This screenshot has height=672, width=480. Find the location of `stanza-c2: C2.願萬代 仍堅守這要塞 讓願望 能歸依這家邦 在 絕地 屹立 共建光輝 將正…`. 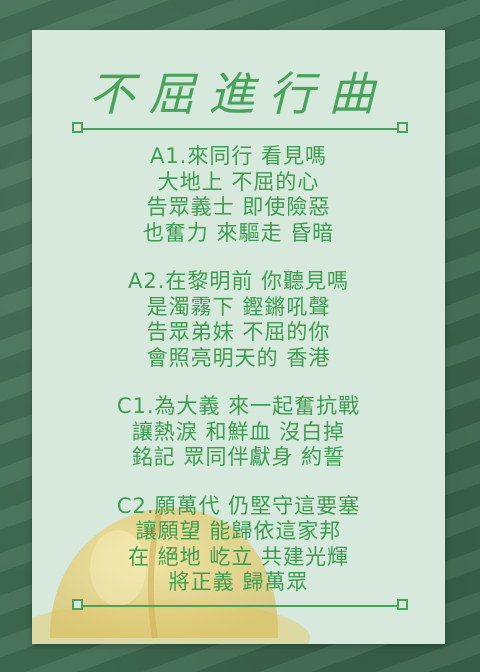

stanza-c2: C2.願萬代 仍堅守這要塞 讓願望 能歸依這家邦 在 絕地 屹立 共建光輝 將正… is located at coordinates (238, 545).